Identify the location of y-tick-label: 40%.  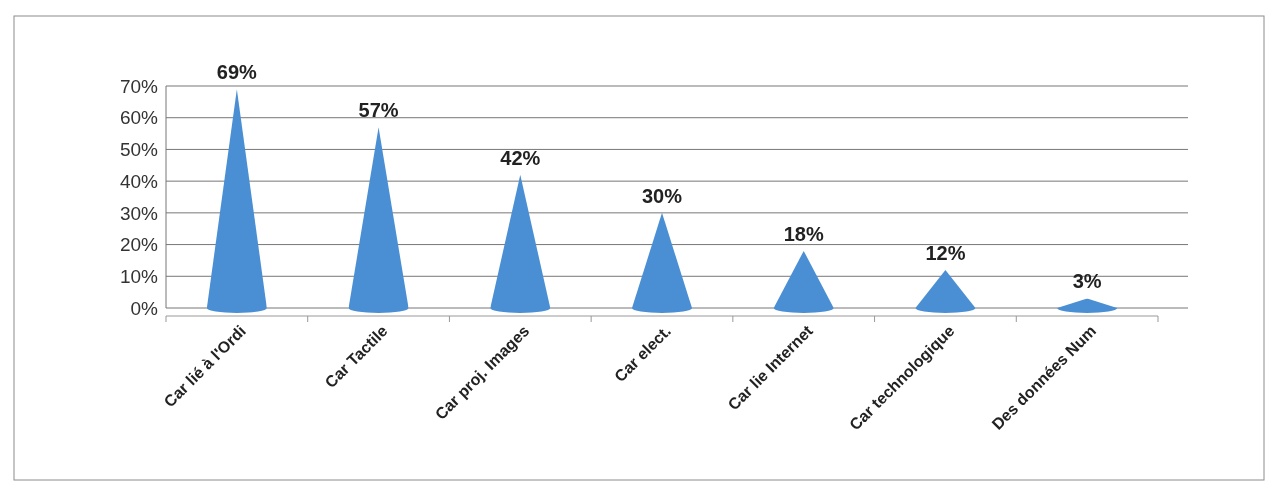
(139, 181).